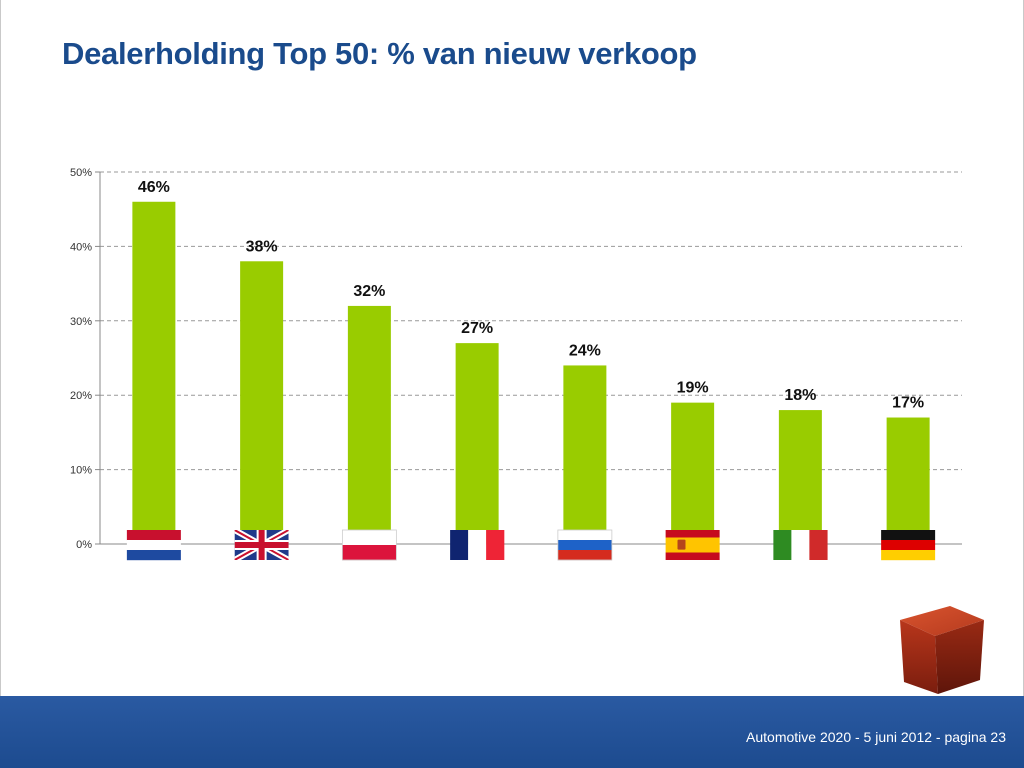 This screenshot has height=768, width=1024. Describe the element at coordinates (81, 396) in the screenshot. I see `y-tick-label: 20%` at that location.